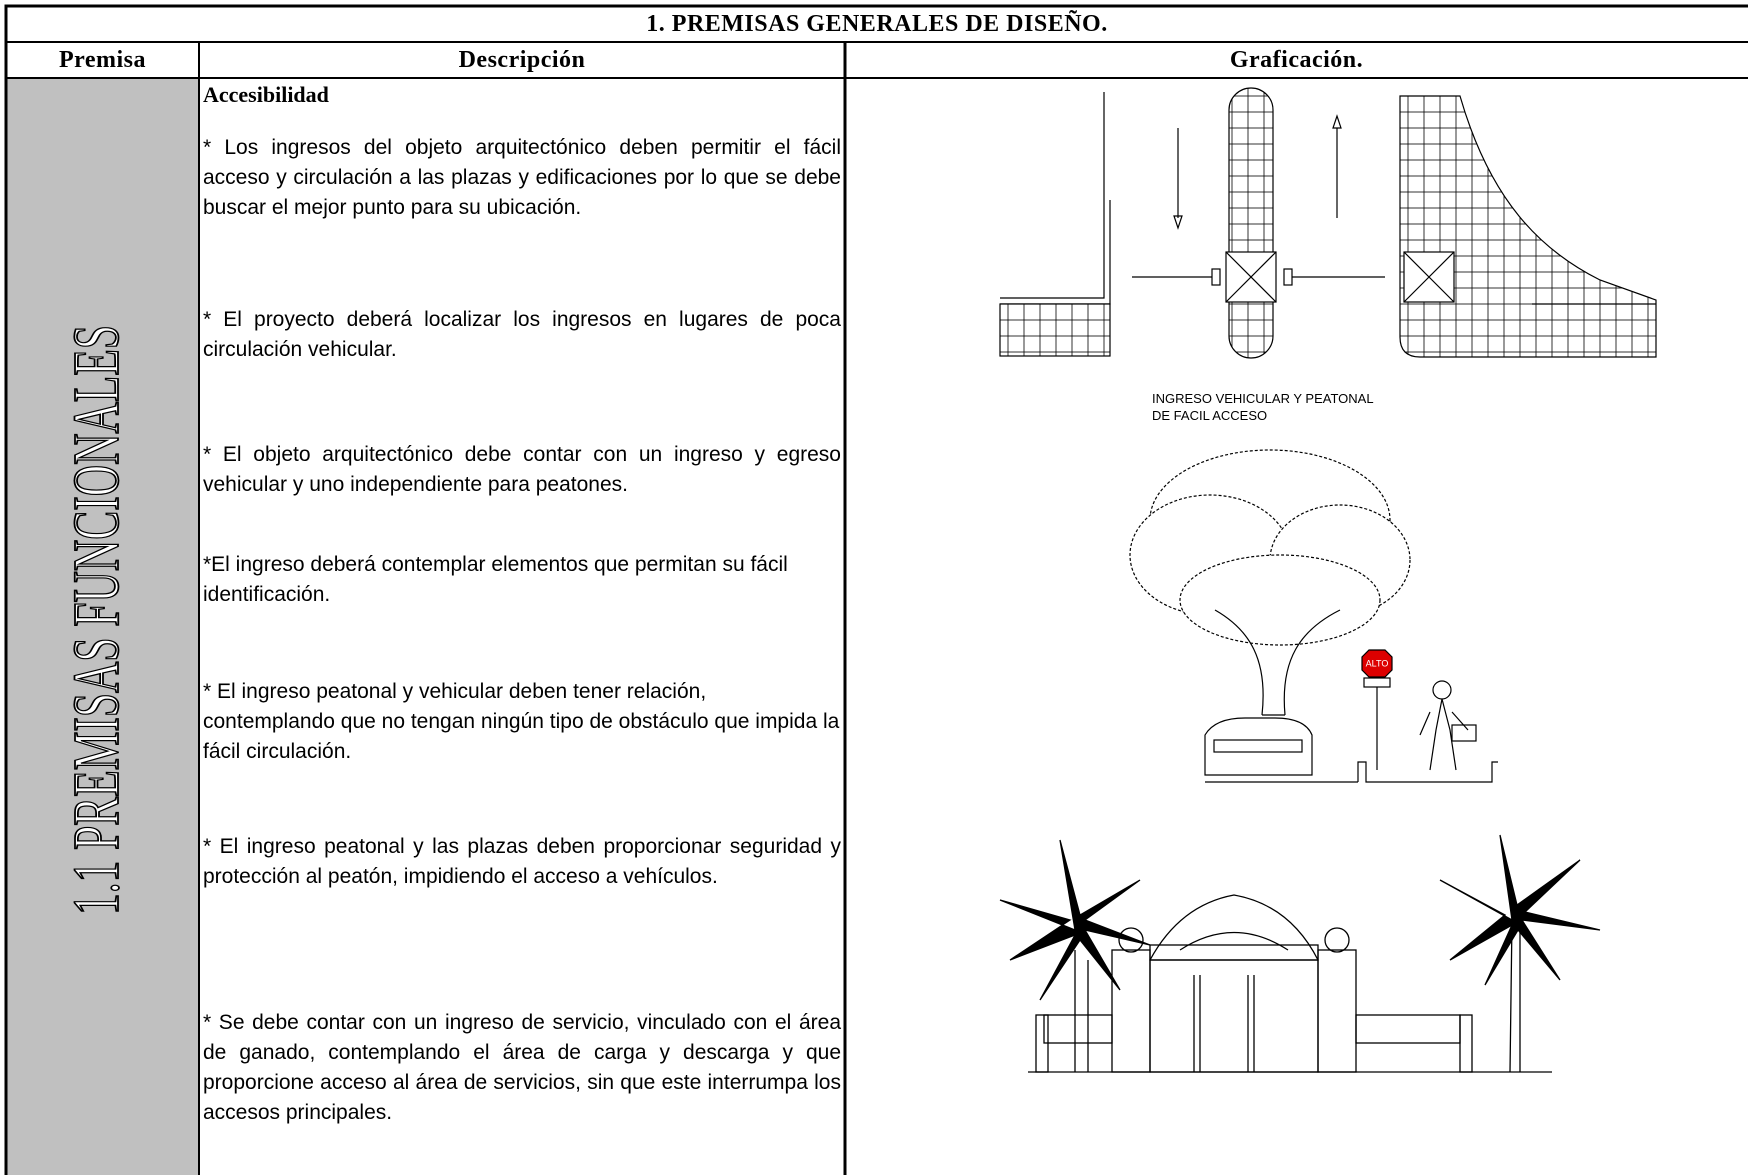 The image size is (1748, 1175). I want to click on title: 1. PREMISAS GENERALES DE DISEÑO., so click(877, 24).